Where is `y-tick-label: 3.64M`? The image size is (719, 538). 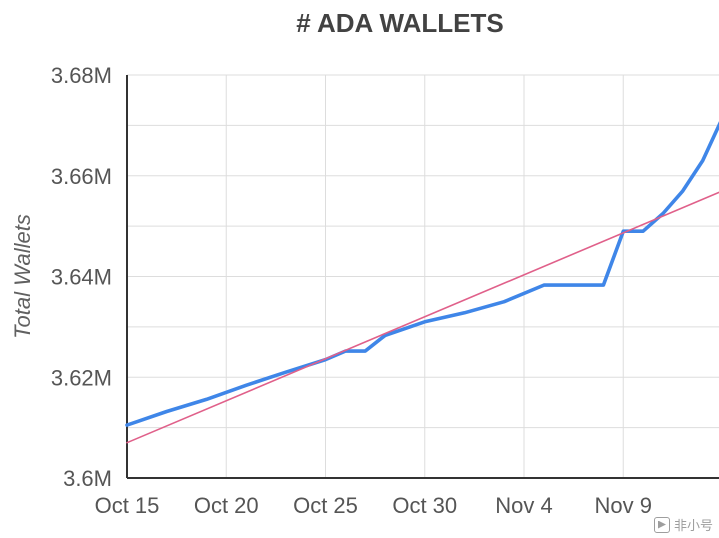 y-tick-label: 3.64M is located at coordinates (81, 277).